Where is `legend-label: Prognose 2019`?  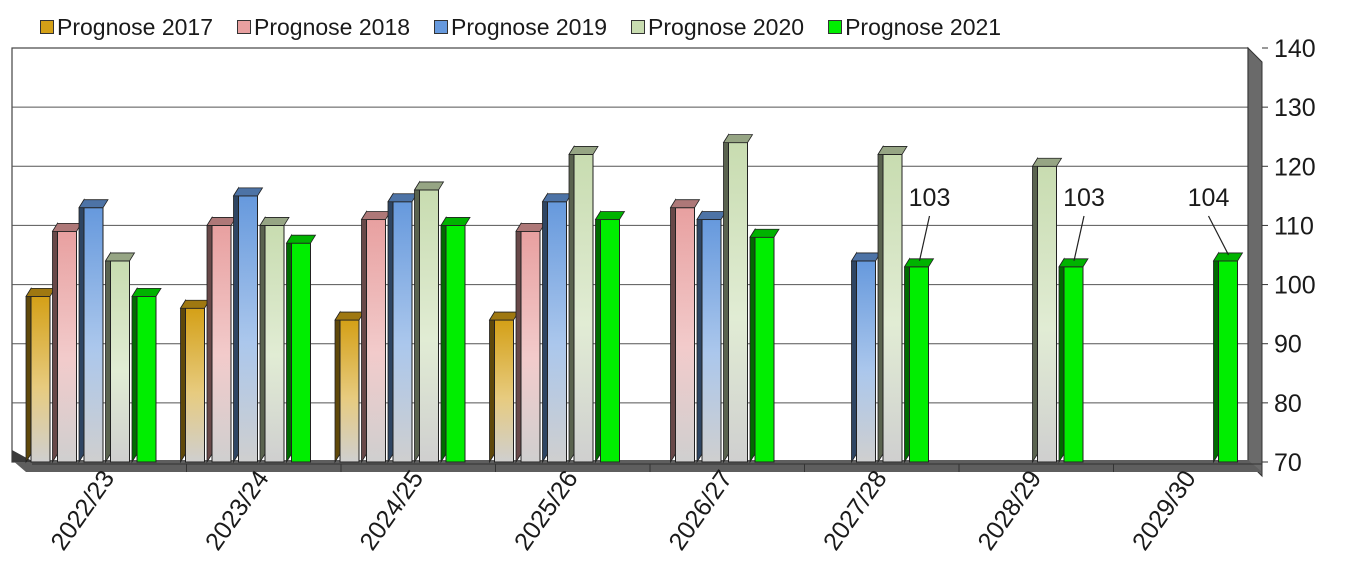 legend-label: Prognose 2019 is located at coordinates (529, 26).